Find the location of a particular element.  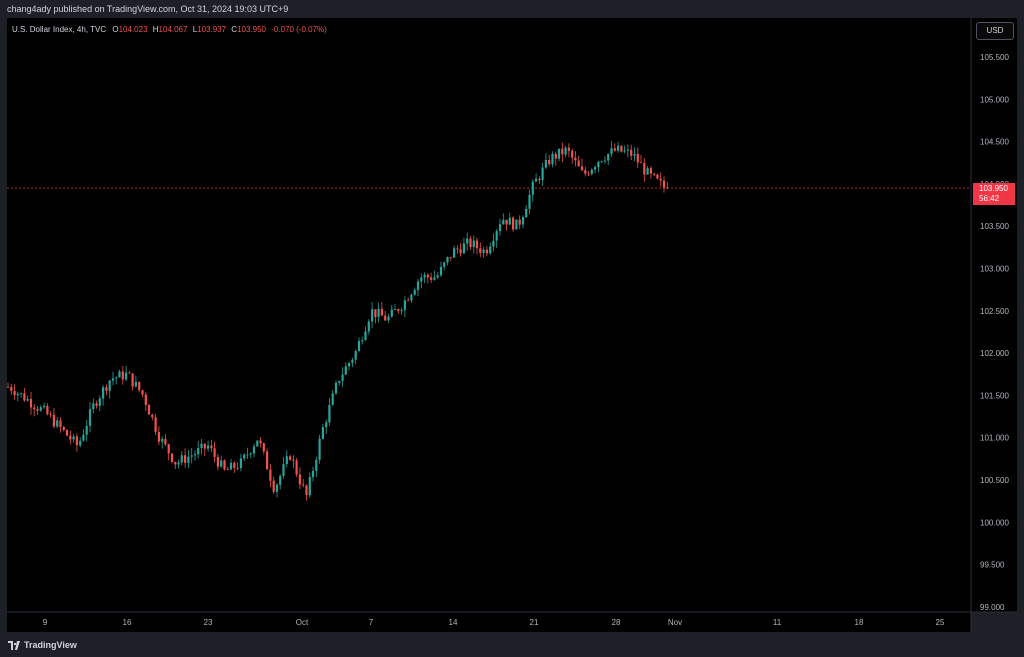

y-tick-label: 103.500 is located at coordinates (994, 226).